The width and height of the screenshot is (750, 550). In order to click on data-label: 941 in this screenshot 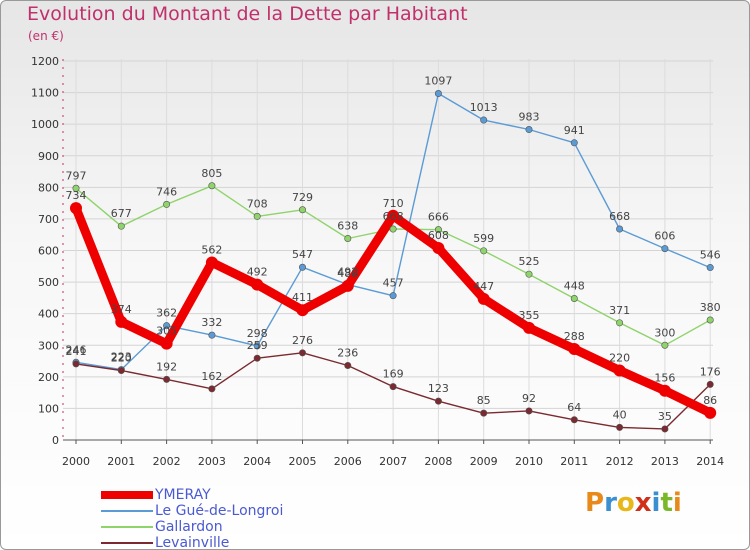, I will do `click(574, 130)`.